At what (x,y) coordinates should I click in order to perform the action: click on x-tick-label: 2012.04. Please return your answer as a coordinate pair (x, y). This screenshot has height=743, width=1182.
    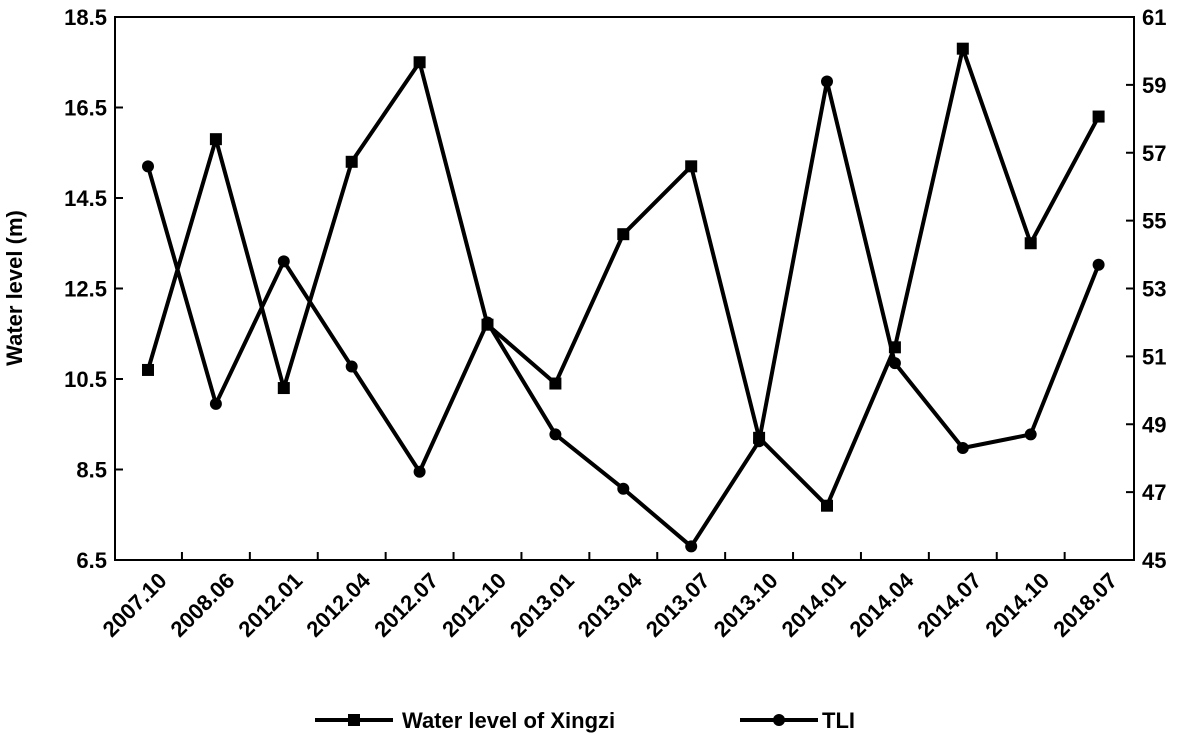
    Looking at the image, I should click on (338, 604).